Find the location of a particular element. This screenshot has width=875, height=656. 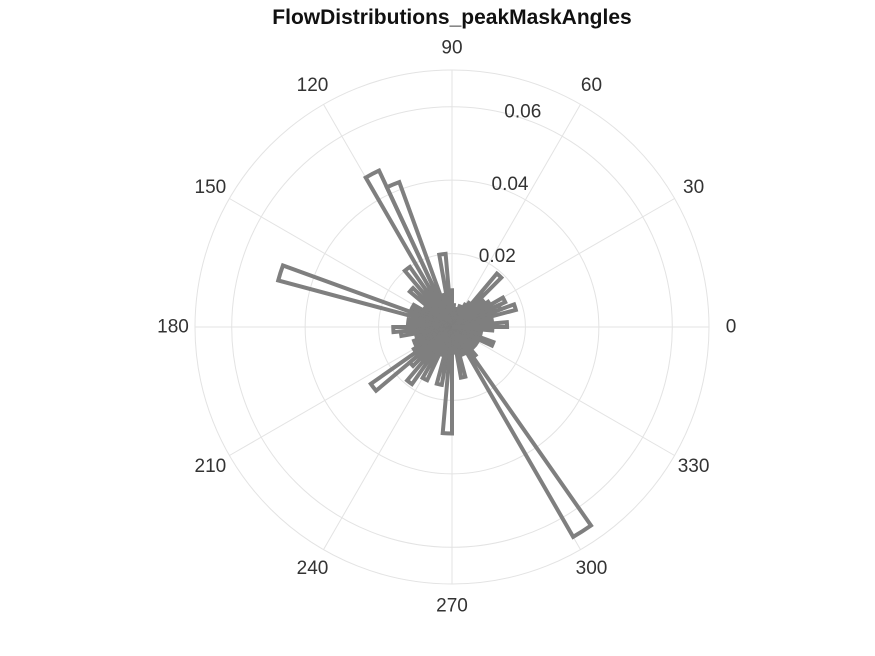

theta-tick-label: 330 is located at coordinates (694, 466).